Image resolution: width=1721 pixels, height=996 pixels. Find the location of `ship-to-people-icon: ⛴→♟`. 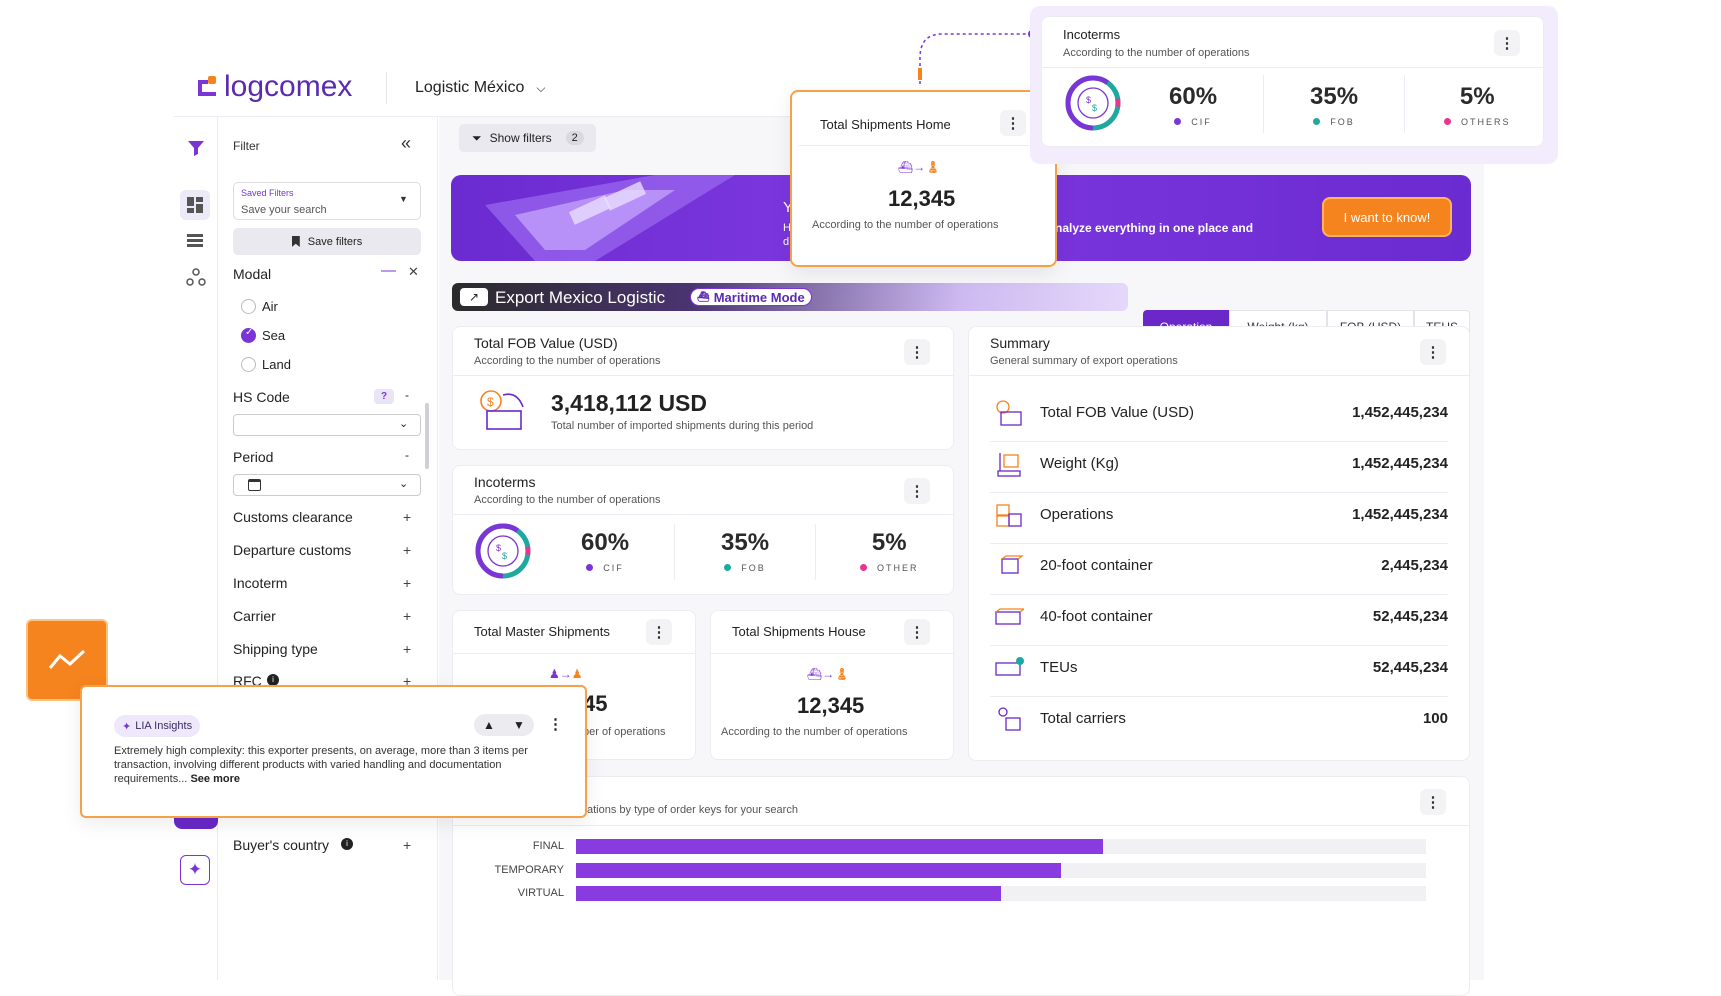

ship-to-people-icon: ⛴→♟ is located at coordinates (919, 167).